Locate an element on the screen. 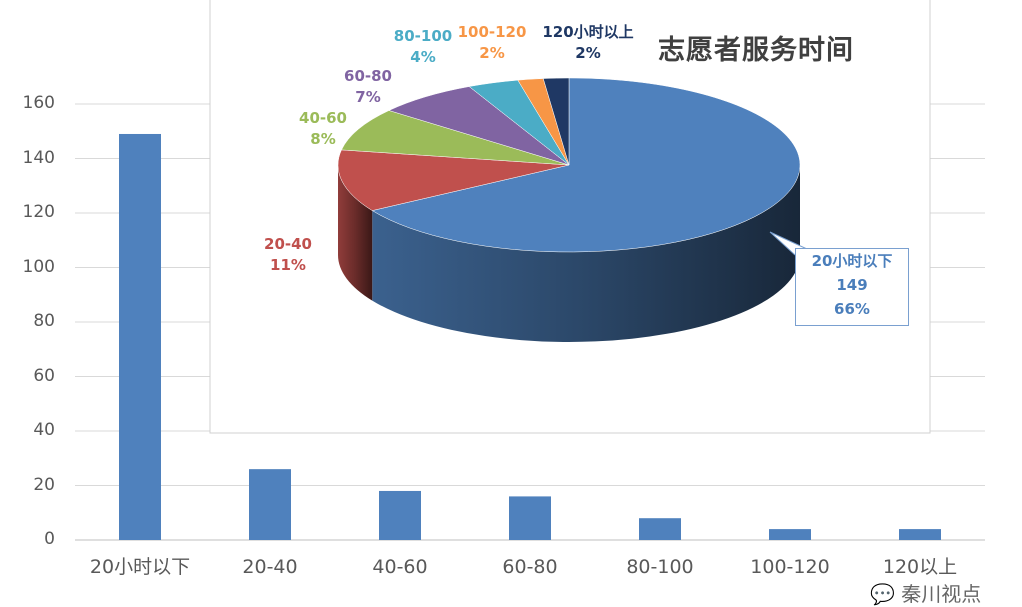 This screenshot has height=607, width=1022. y-tick-label: 160 is located at coordinates (38, 103).